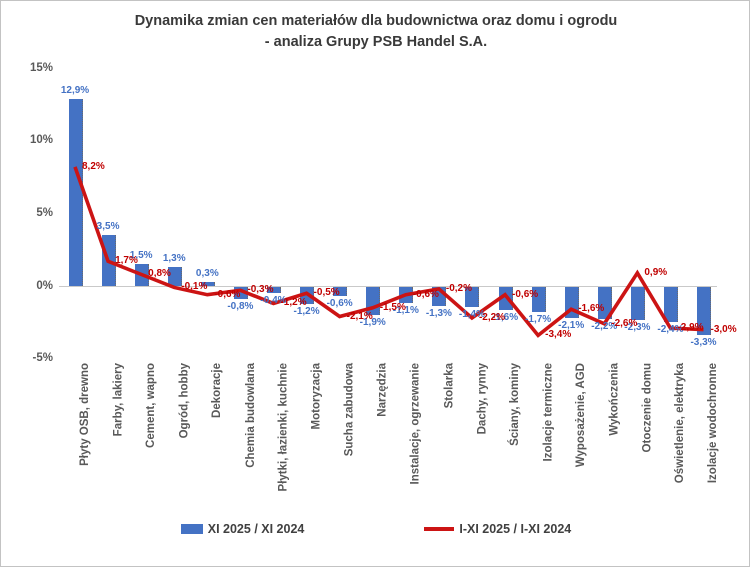  What do you see at coordinates (376, 529) in the screenshot?
I see `legend: XI 2025 / XI 2024 I-XI 2025 / I-XI 2024` at bounding box center [376, 529].